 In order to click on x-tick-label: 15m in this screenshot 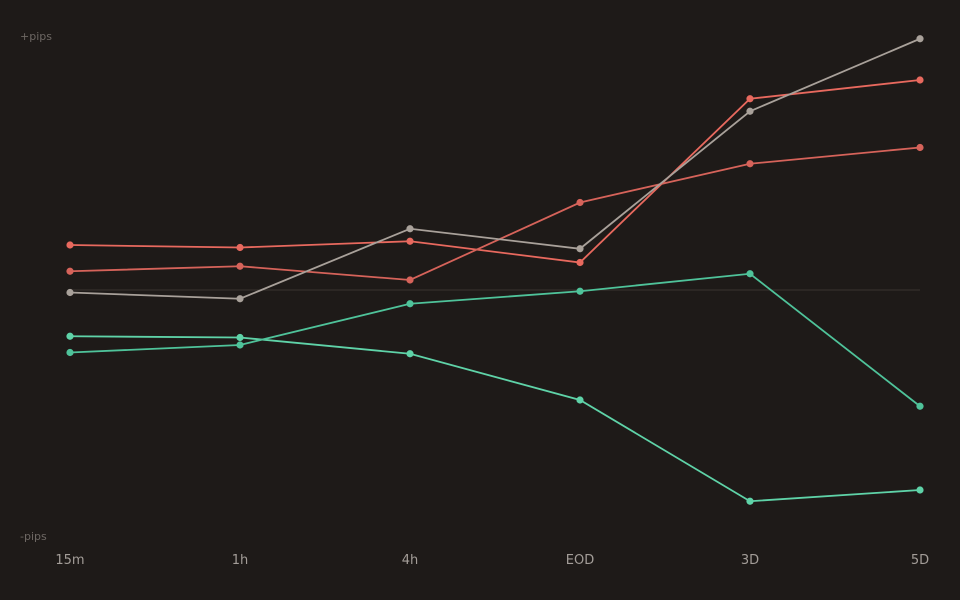, I will do `click(69, 560)`.